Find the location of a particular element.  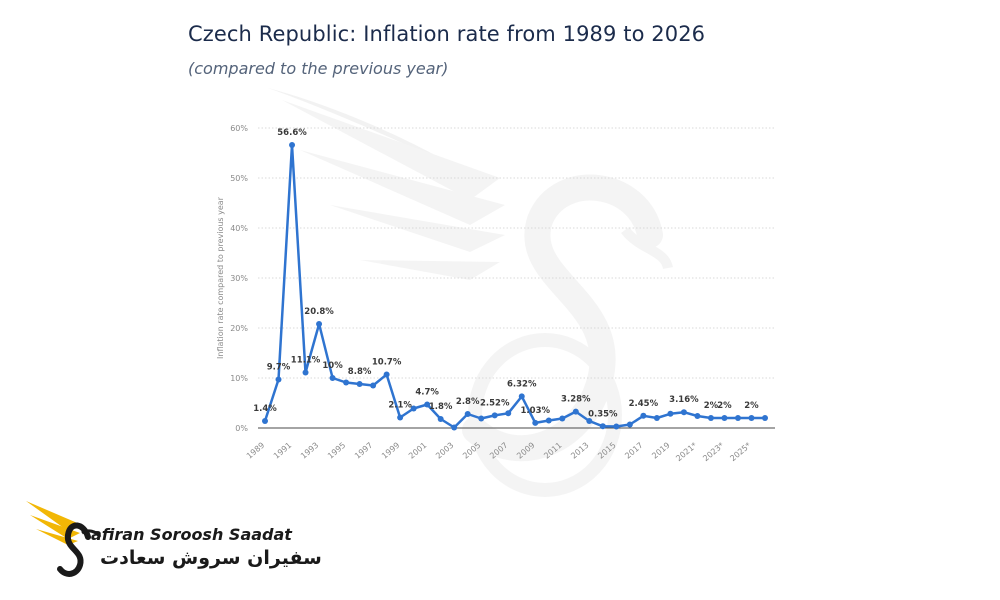

y-tick-label: 30% is located at coordinates (239, 278).